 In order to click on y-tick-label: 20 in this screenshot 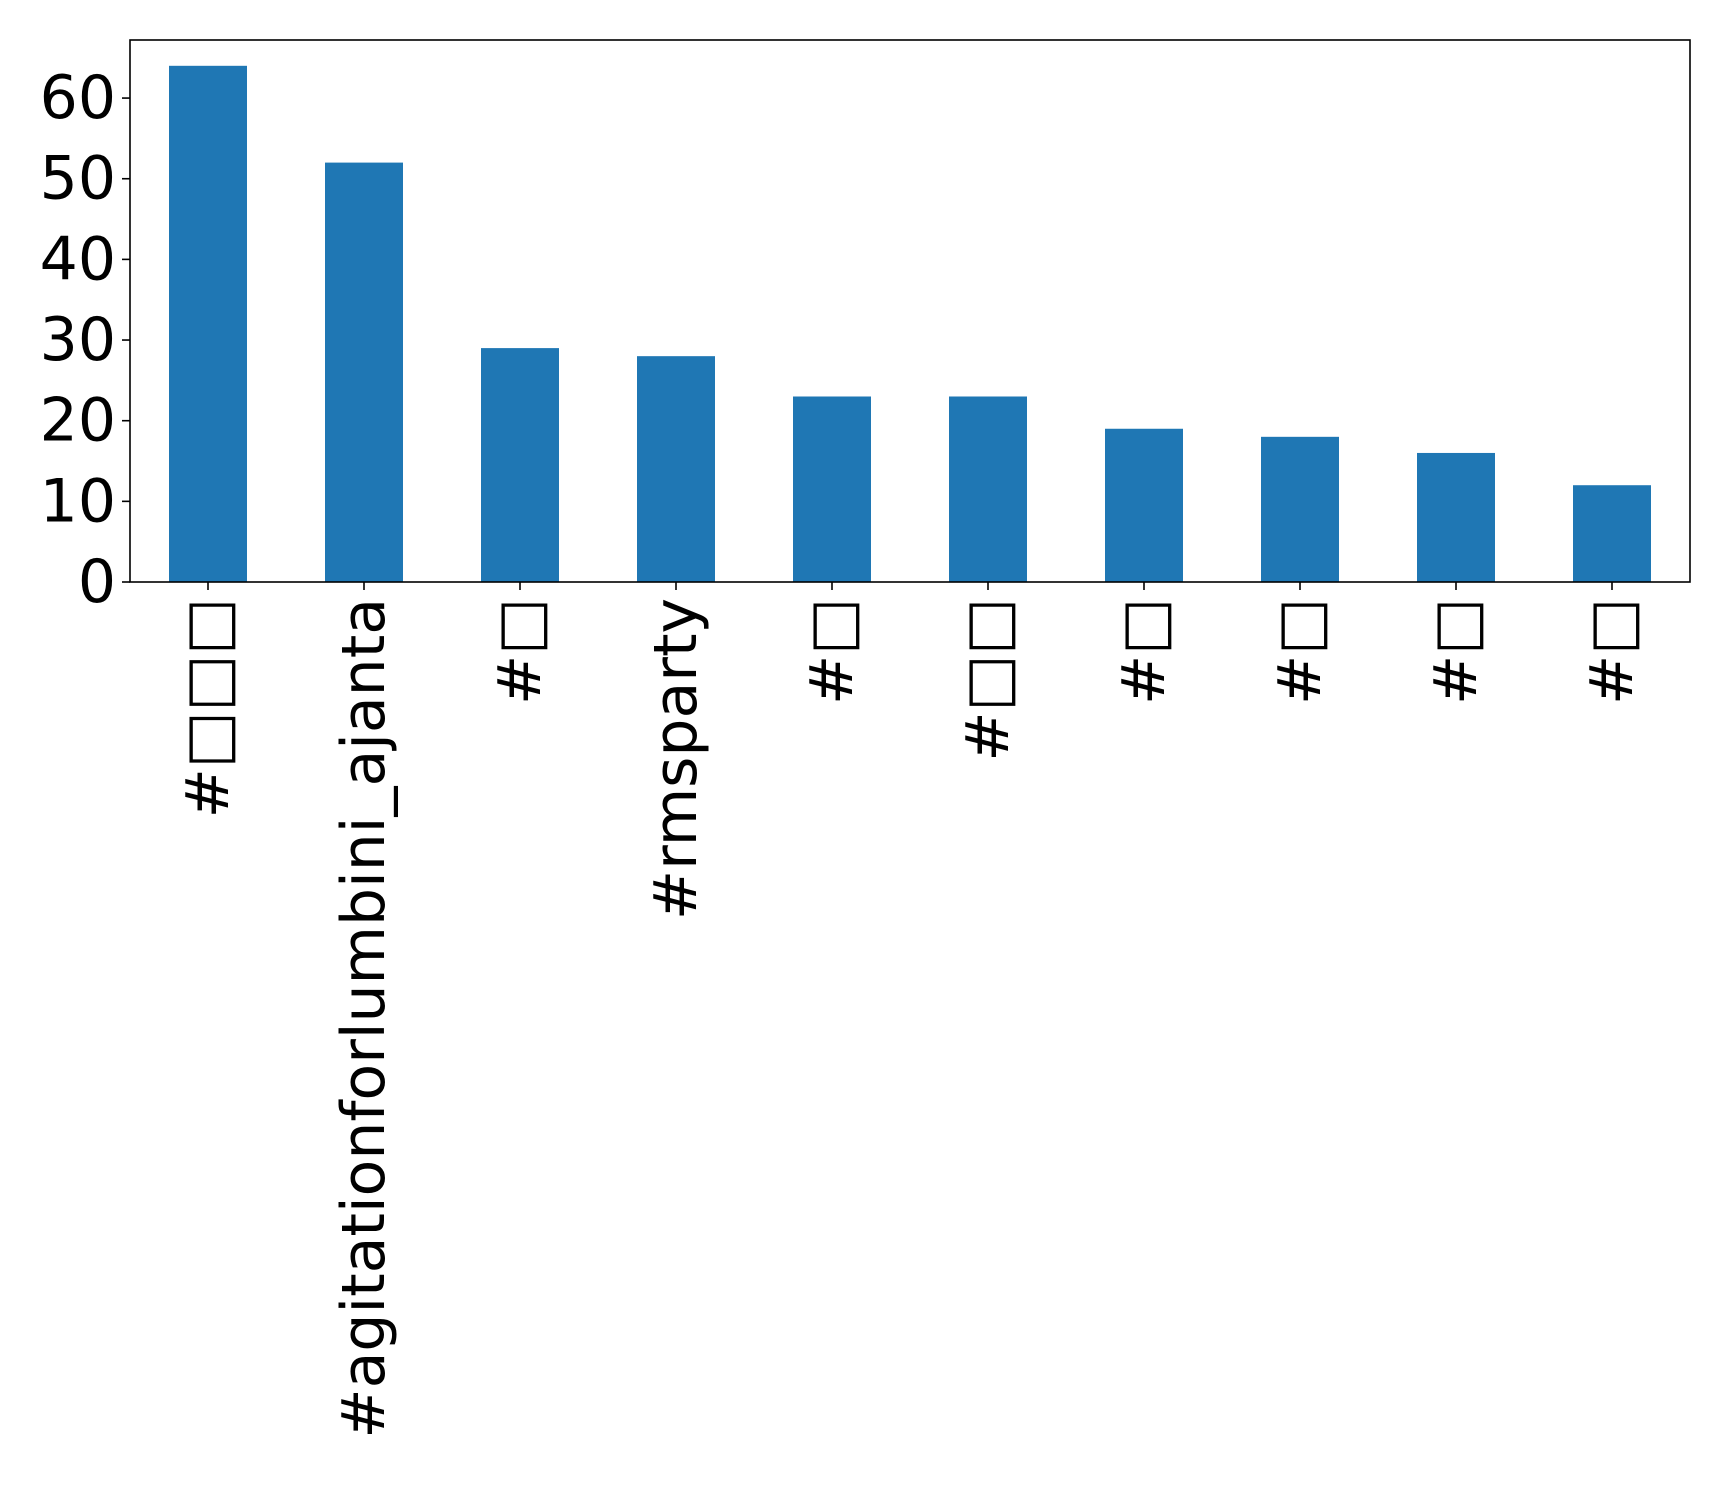, I will do `click(78, 421)`.